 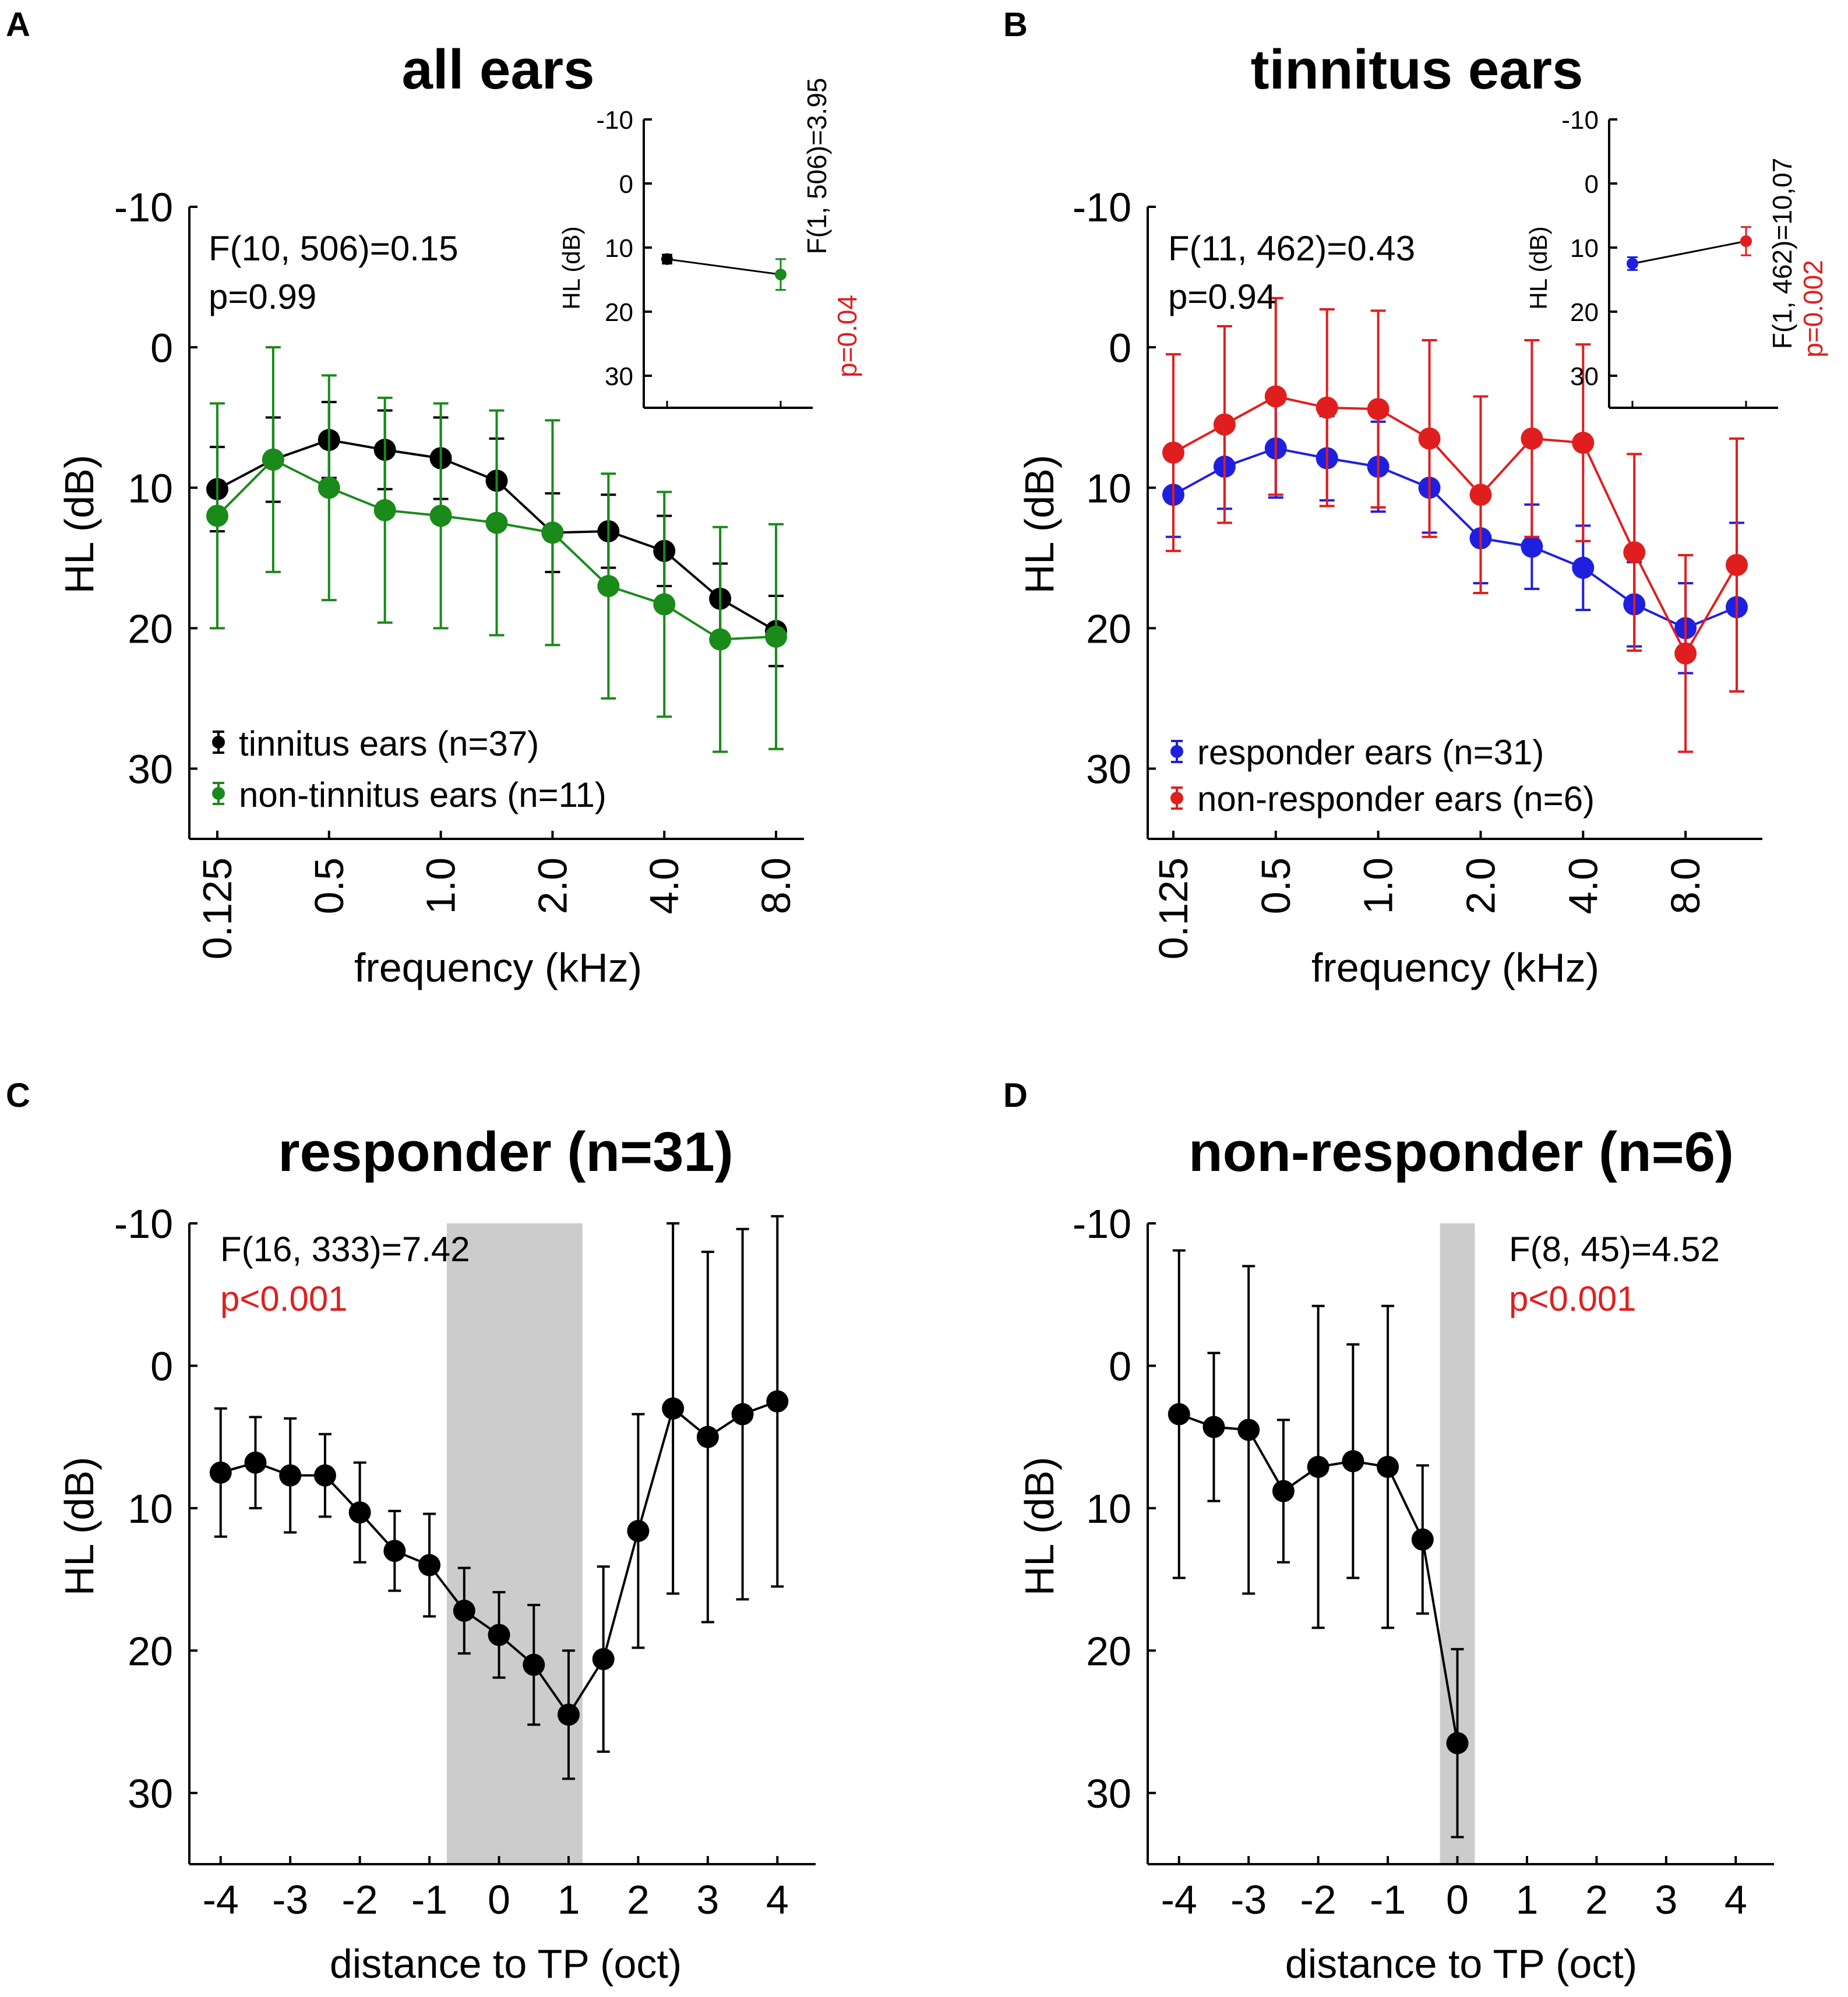 What do you see at coordinates (1669, 257) in the screenshot?
I see `inset: -10 0 10 20 30` at bounding box center [1669, 257].